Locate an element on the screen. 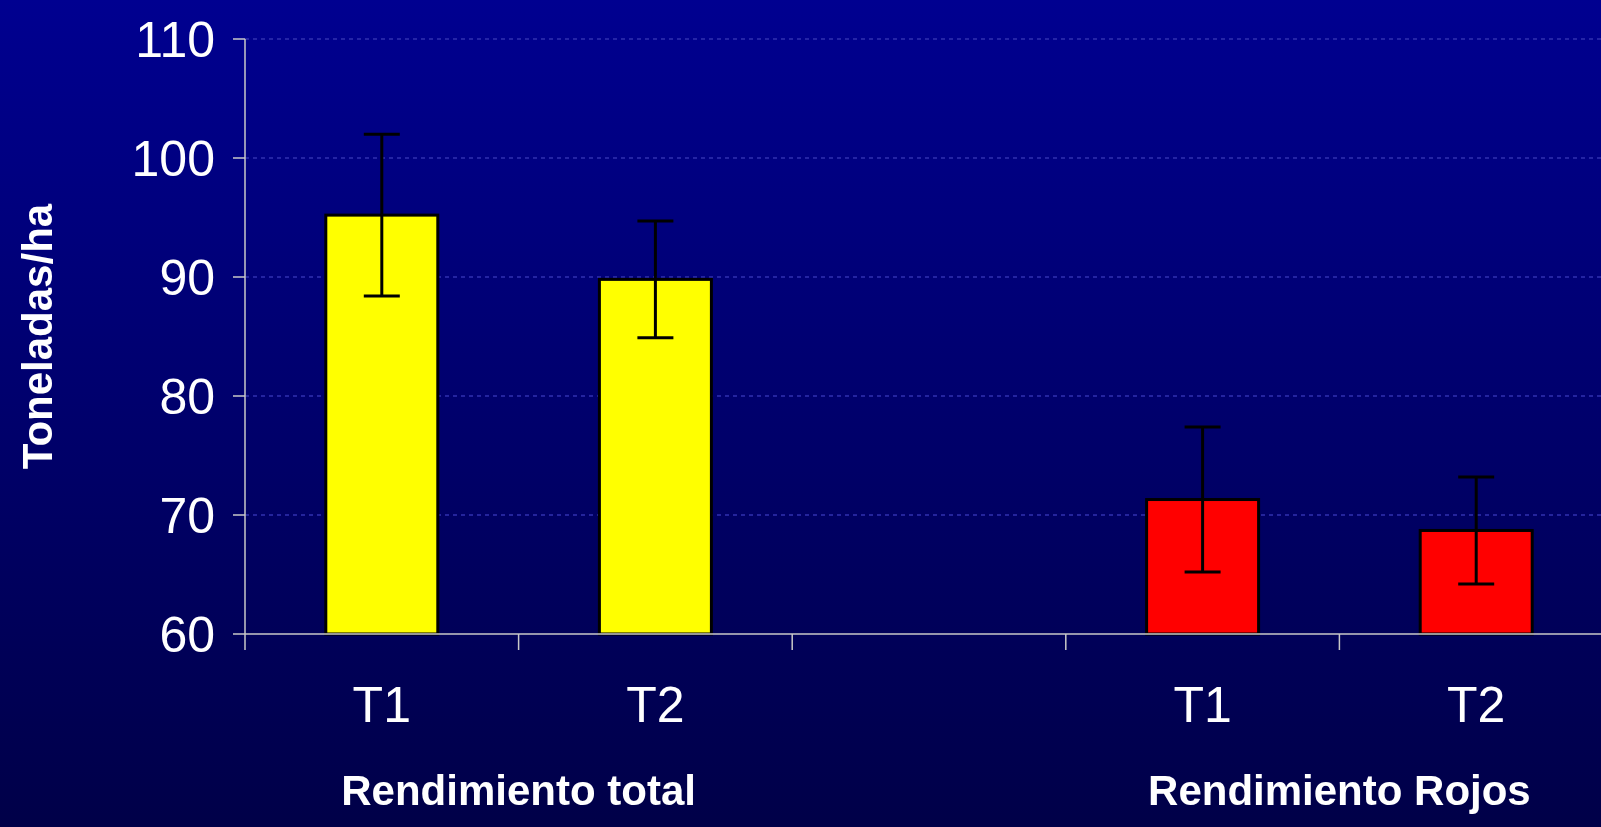  y-tick-label: 60 is located at coordinates (187, 634).